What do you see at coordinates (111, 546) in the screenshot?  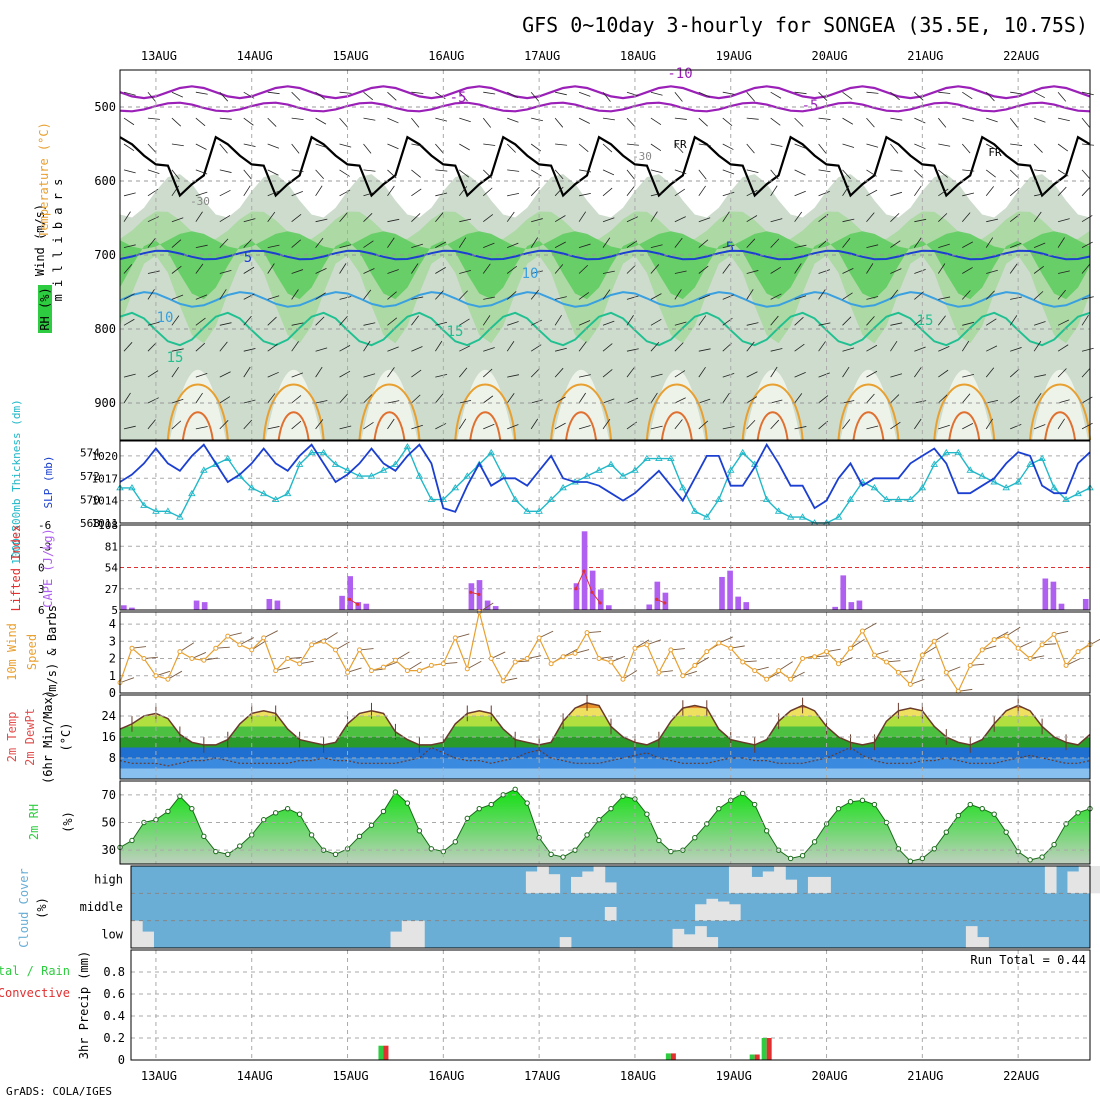 I see `cape-tick: 81` at bounding box center [111, 546].